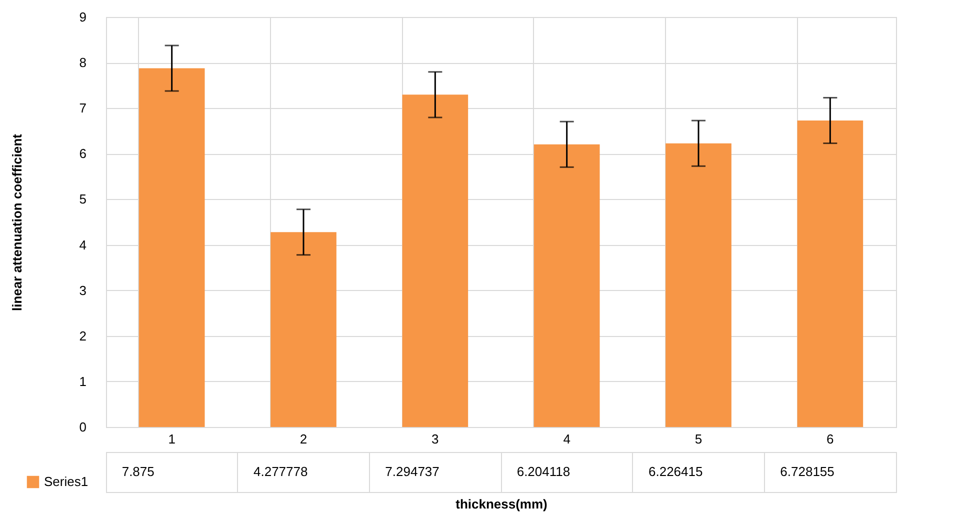  Describe the element at coordinates (435, 439) in the screenshot. I see `x-tick-label: 3` at that location.